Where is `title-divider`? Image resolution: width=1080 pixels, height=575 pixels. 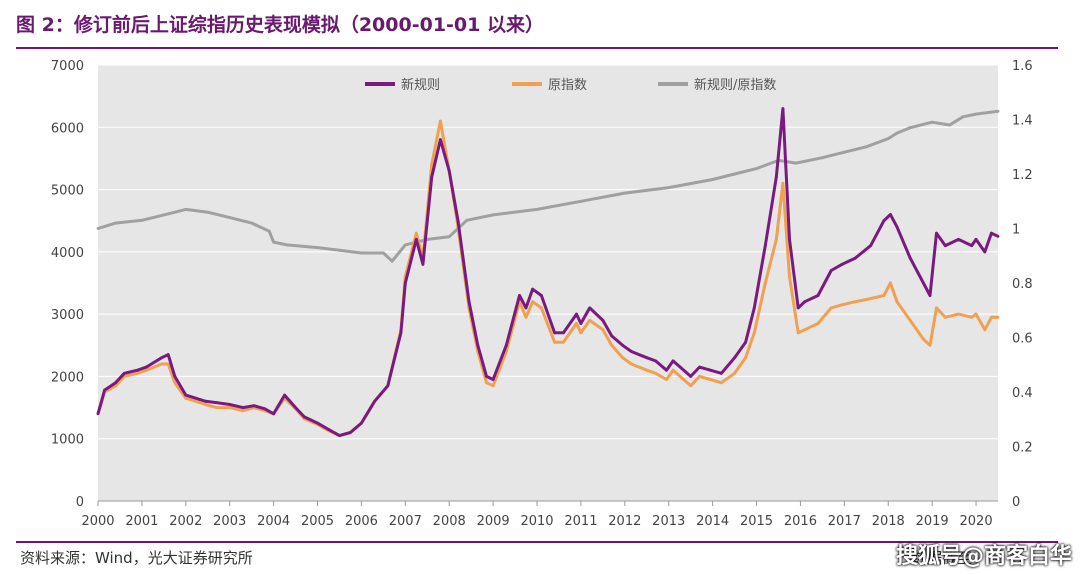
title-divider is located at coordinates (537, 48).